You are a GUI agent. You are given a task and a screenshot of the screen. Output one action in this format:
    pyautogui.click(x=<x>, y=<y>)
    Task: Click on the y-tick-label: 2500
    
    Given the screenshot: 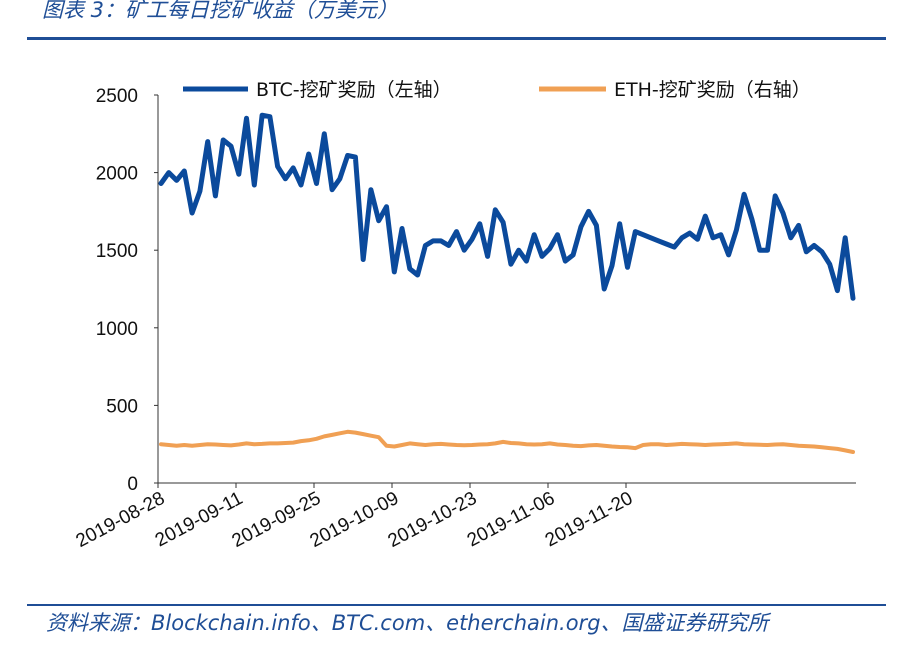 What is the action you would take?
    pyautogui.click(x=117, y=96)
    